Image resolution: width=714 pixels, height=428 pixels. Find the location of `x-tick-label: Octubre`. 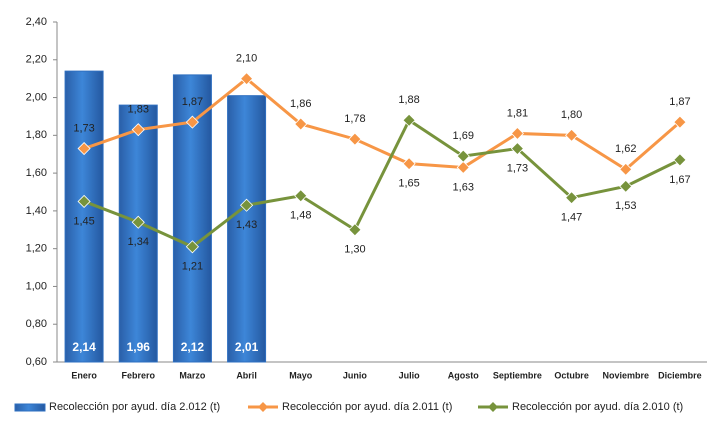

x-tick-label: Octubre is located at coordinates (571, 375).